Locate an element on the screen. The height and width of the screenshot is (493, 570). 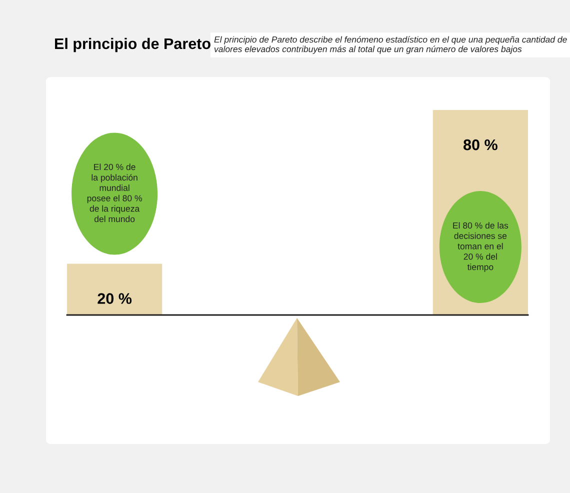
chart-subtitle: El principio de Pareto describe el fenómeno estadístico en el que una pequeña cantidad de valores elevados contribuyen más al total que un gran número de valores bajos is located at coordinates (390, 45).